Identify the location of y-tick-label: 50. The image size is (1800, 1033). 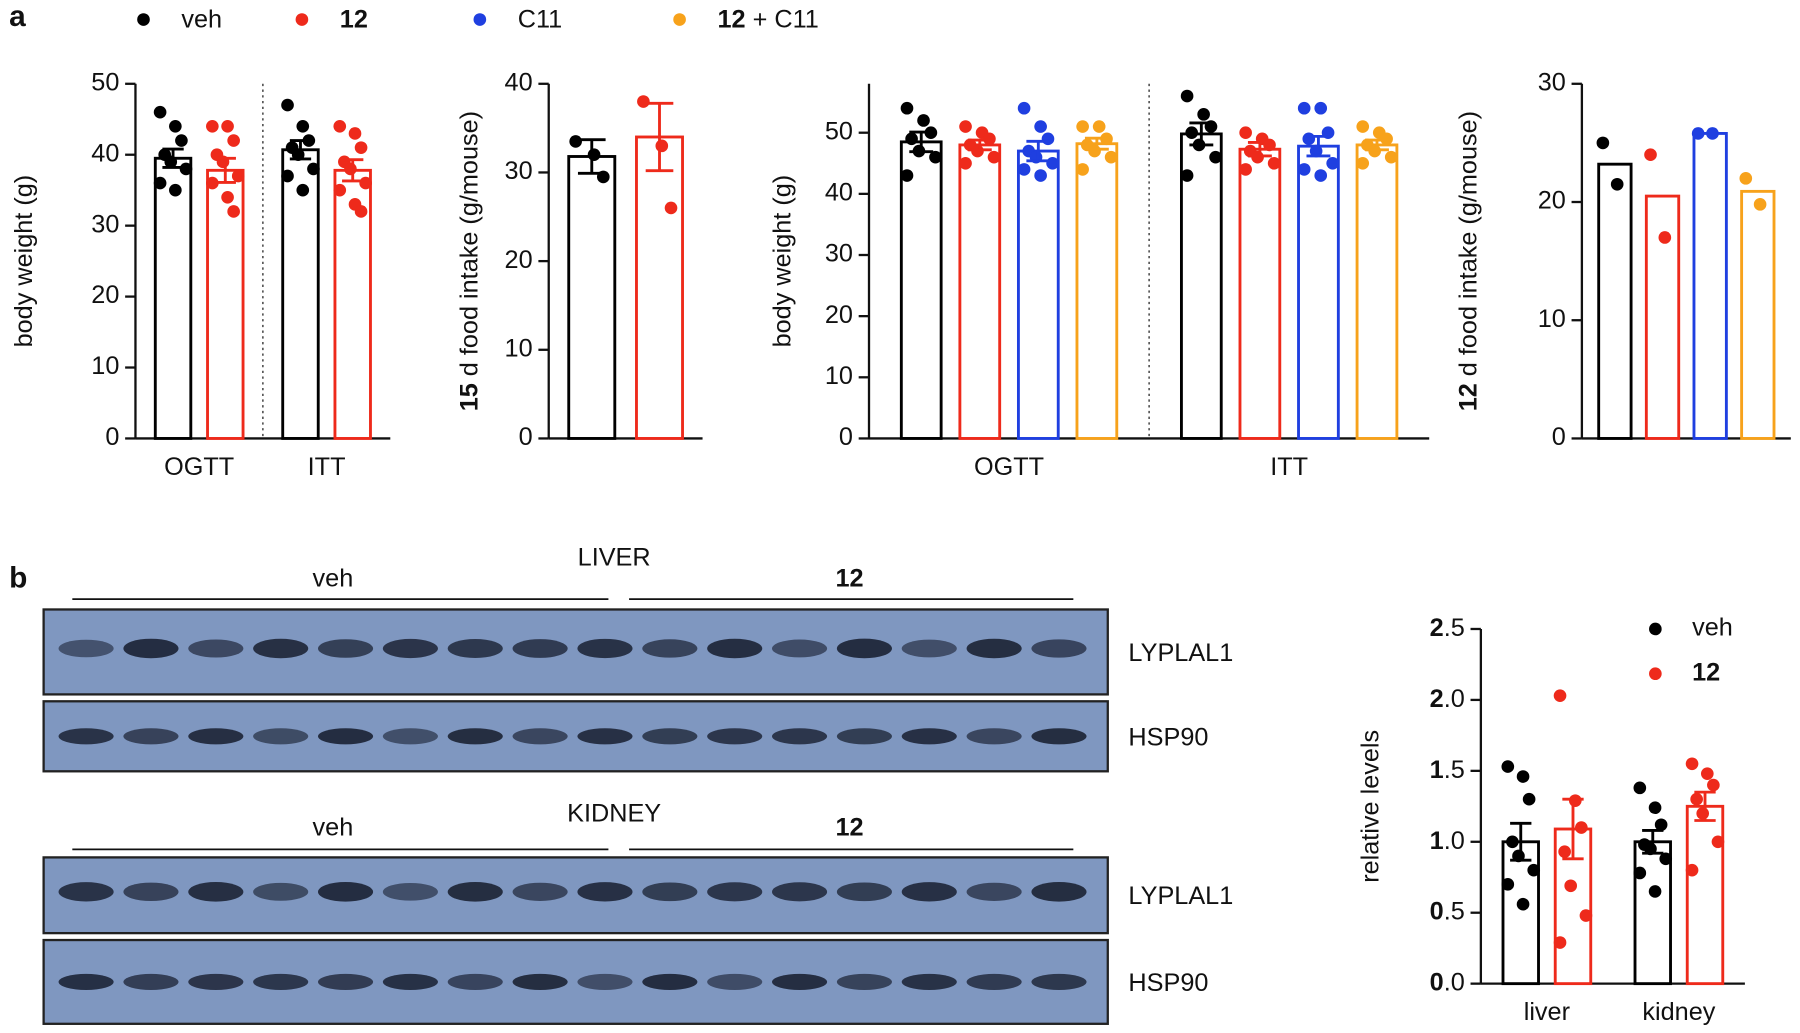
(839, 131).